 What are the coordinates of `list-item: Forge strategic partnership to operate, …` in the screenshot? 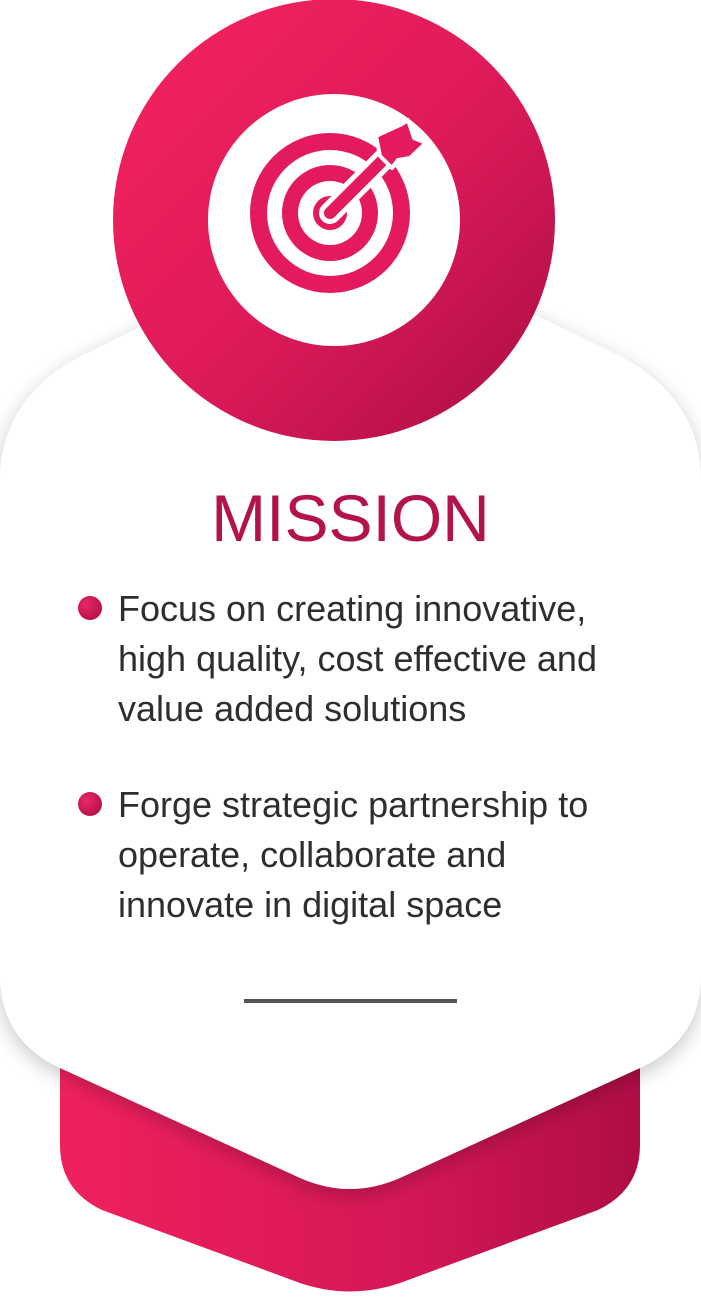 It's located at (358, 855).